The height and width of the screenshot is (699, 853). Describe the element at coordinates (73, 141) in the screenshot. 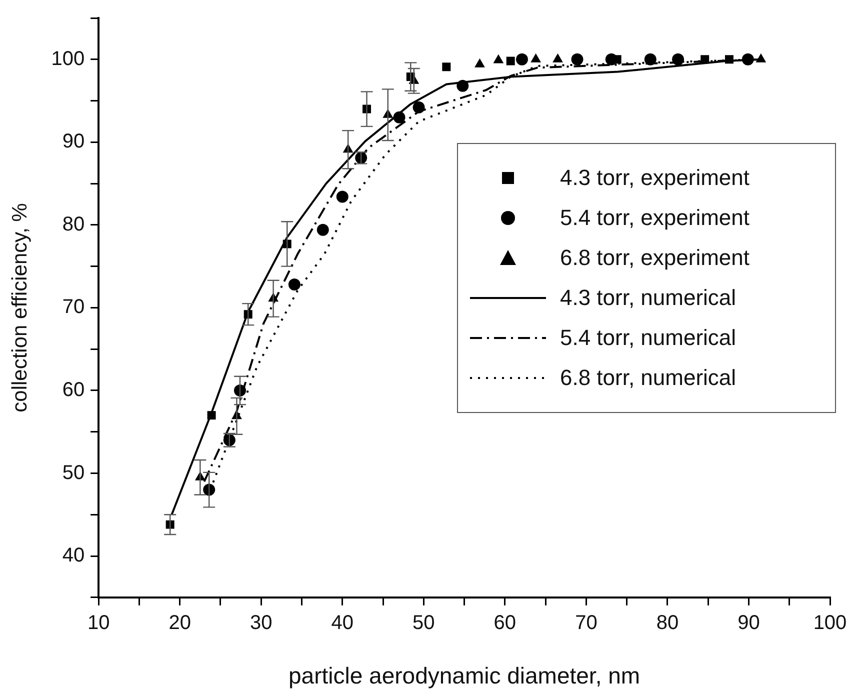

I see `y-tick-label: 90` at that location.